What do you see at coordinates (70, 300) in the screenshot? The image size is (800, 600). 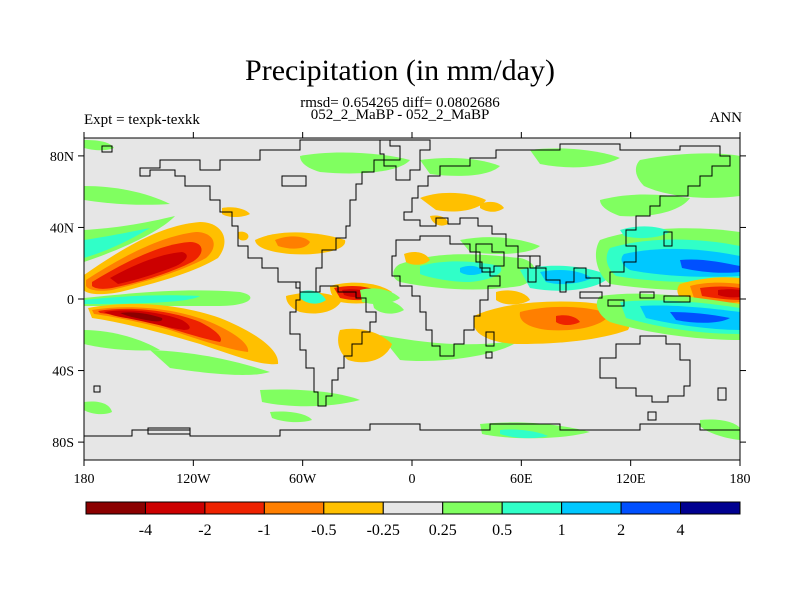 I see `lat-tick-label: 0` at bounding box center [70, 300].